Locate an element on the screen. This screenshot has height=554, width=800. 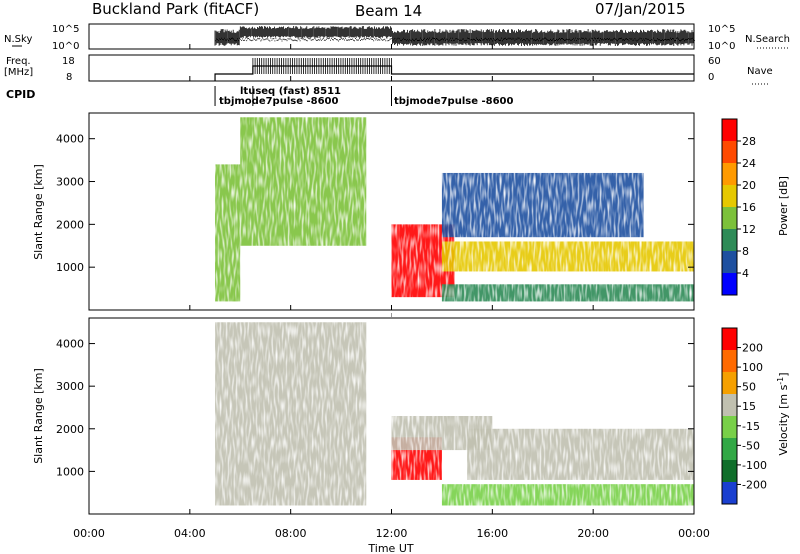
xtick-label-3: 12:00 is located at coordinates (392, 533).